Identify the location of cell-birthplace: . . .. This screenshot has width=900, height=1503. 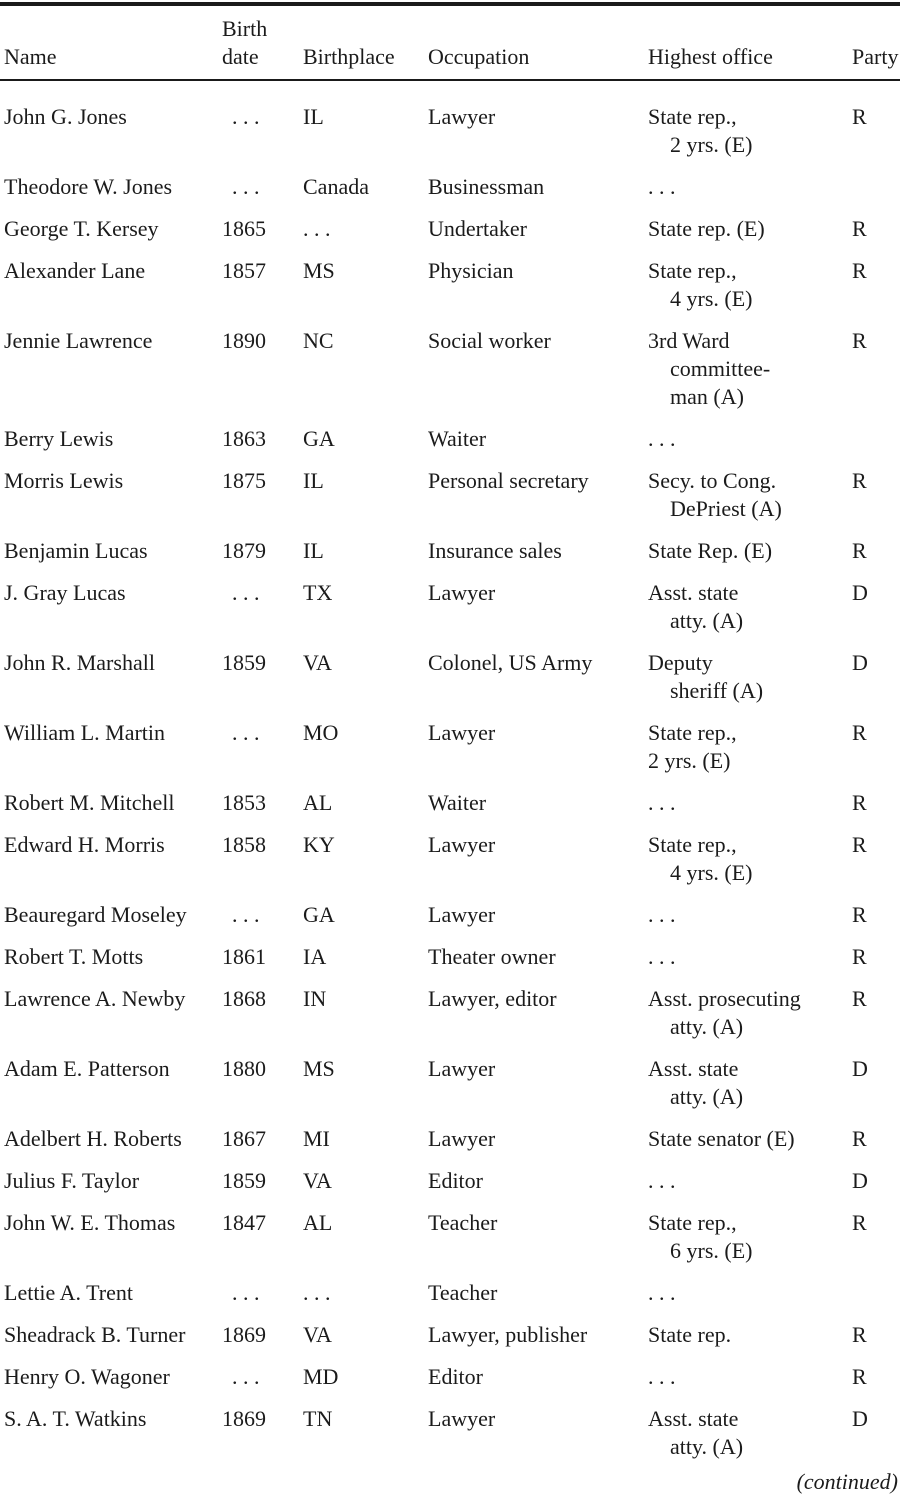
(317, 228).